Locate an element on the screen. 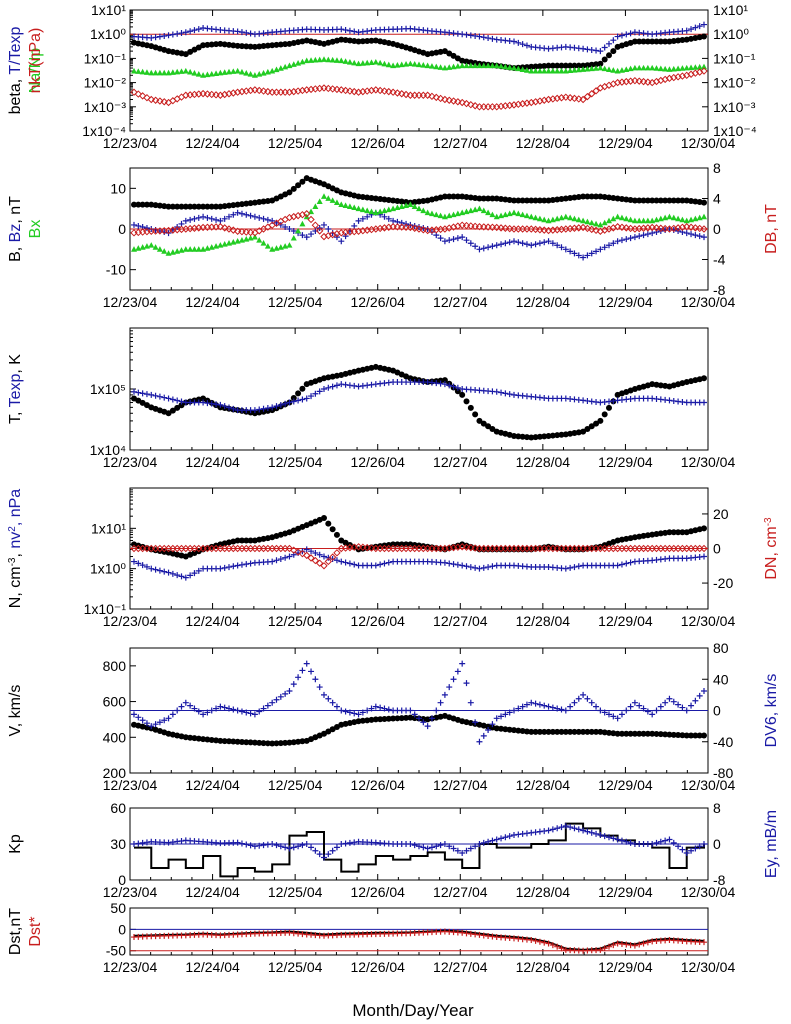 This screenshot has height=1024, width=791. y2-axis-label-part: DB, nT is located at coordinates (771, 229).